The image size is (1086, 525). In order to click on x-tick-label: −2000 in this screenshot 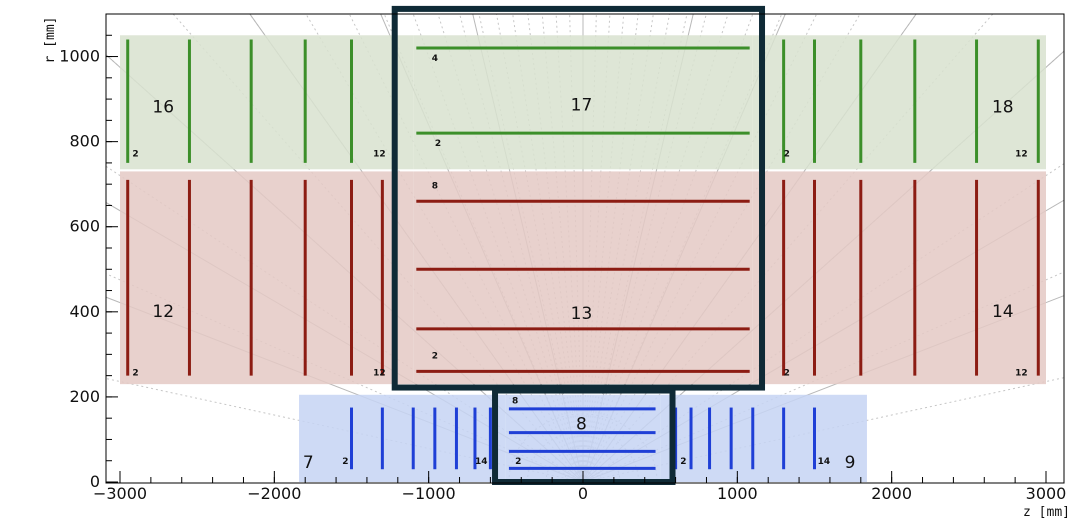, I will do `click(274, 493)`.